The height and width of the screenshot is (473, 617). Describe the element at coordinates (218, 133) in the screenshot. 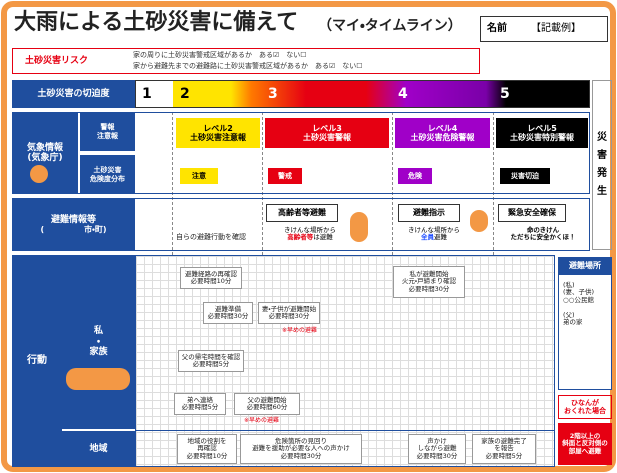

I see `warning-level: レベル2 土砂災害注意報` at that location.